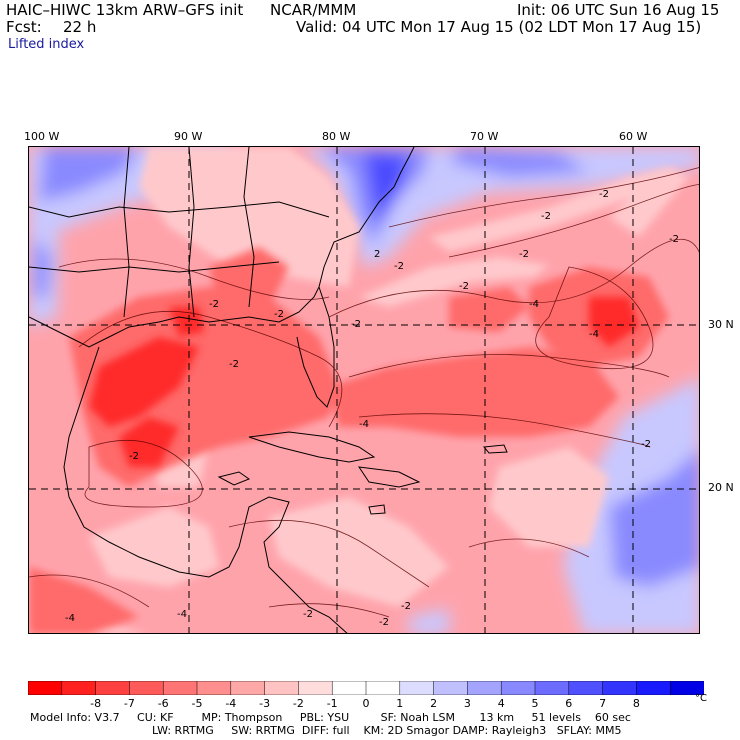  I want to click on colorbar, so click(366, 688).